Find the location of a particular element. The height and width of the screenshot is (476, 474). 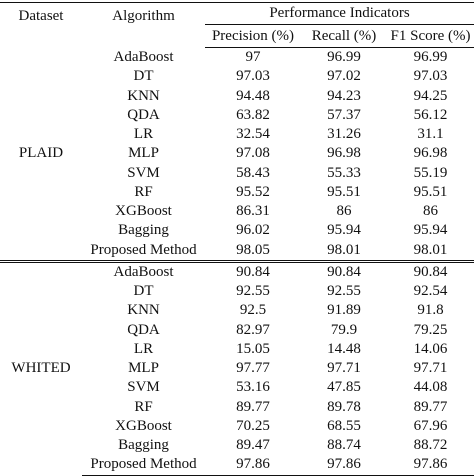

precision-cell: 92.55 is located at coordinates (253, 291).